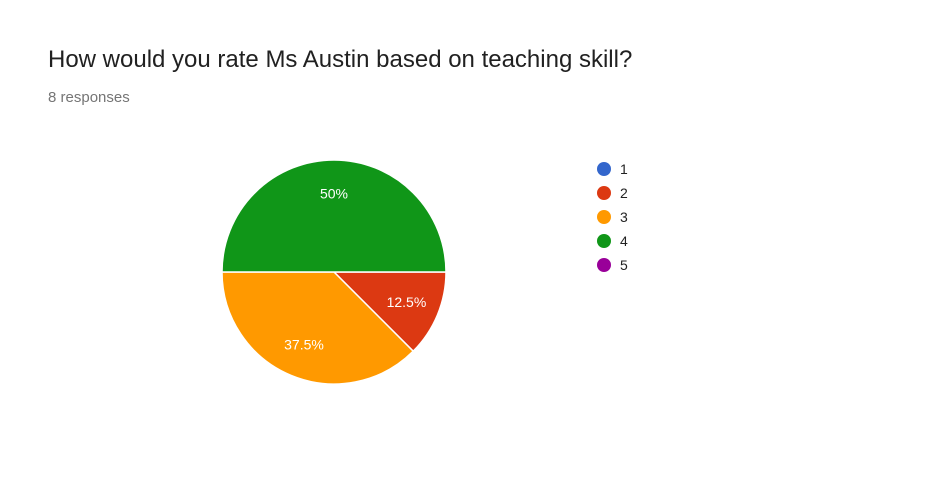 The height and width of the screenshot is (491, 952). What do you see at coordinates (612, 265) in the screenshot?
I see `legend-item-5: 5` at bounding box center [612, 265].